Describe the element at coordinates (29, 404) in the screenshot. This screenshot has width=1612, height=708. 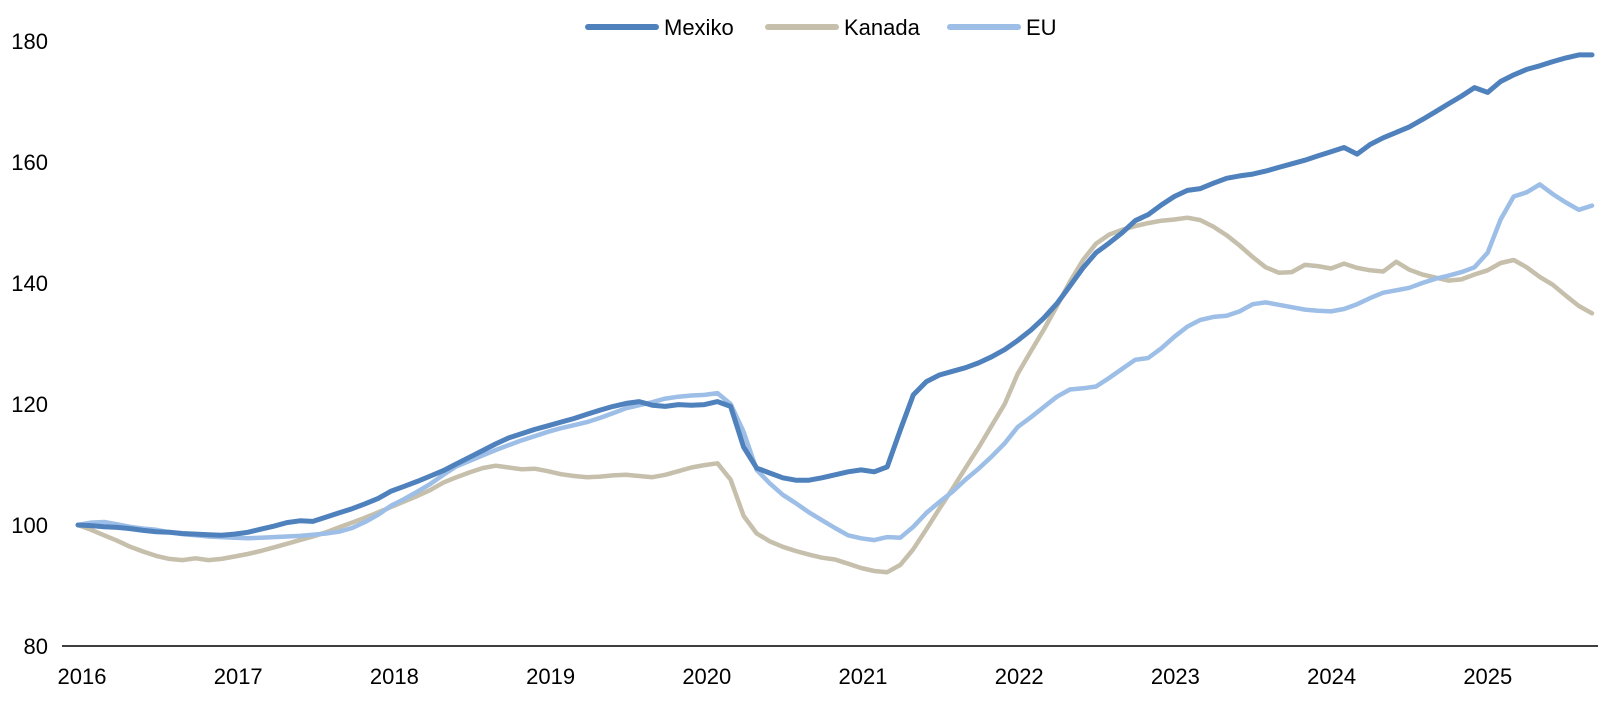
I see `y-tick-label: 120` at that location.